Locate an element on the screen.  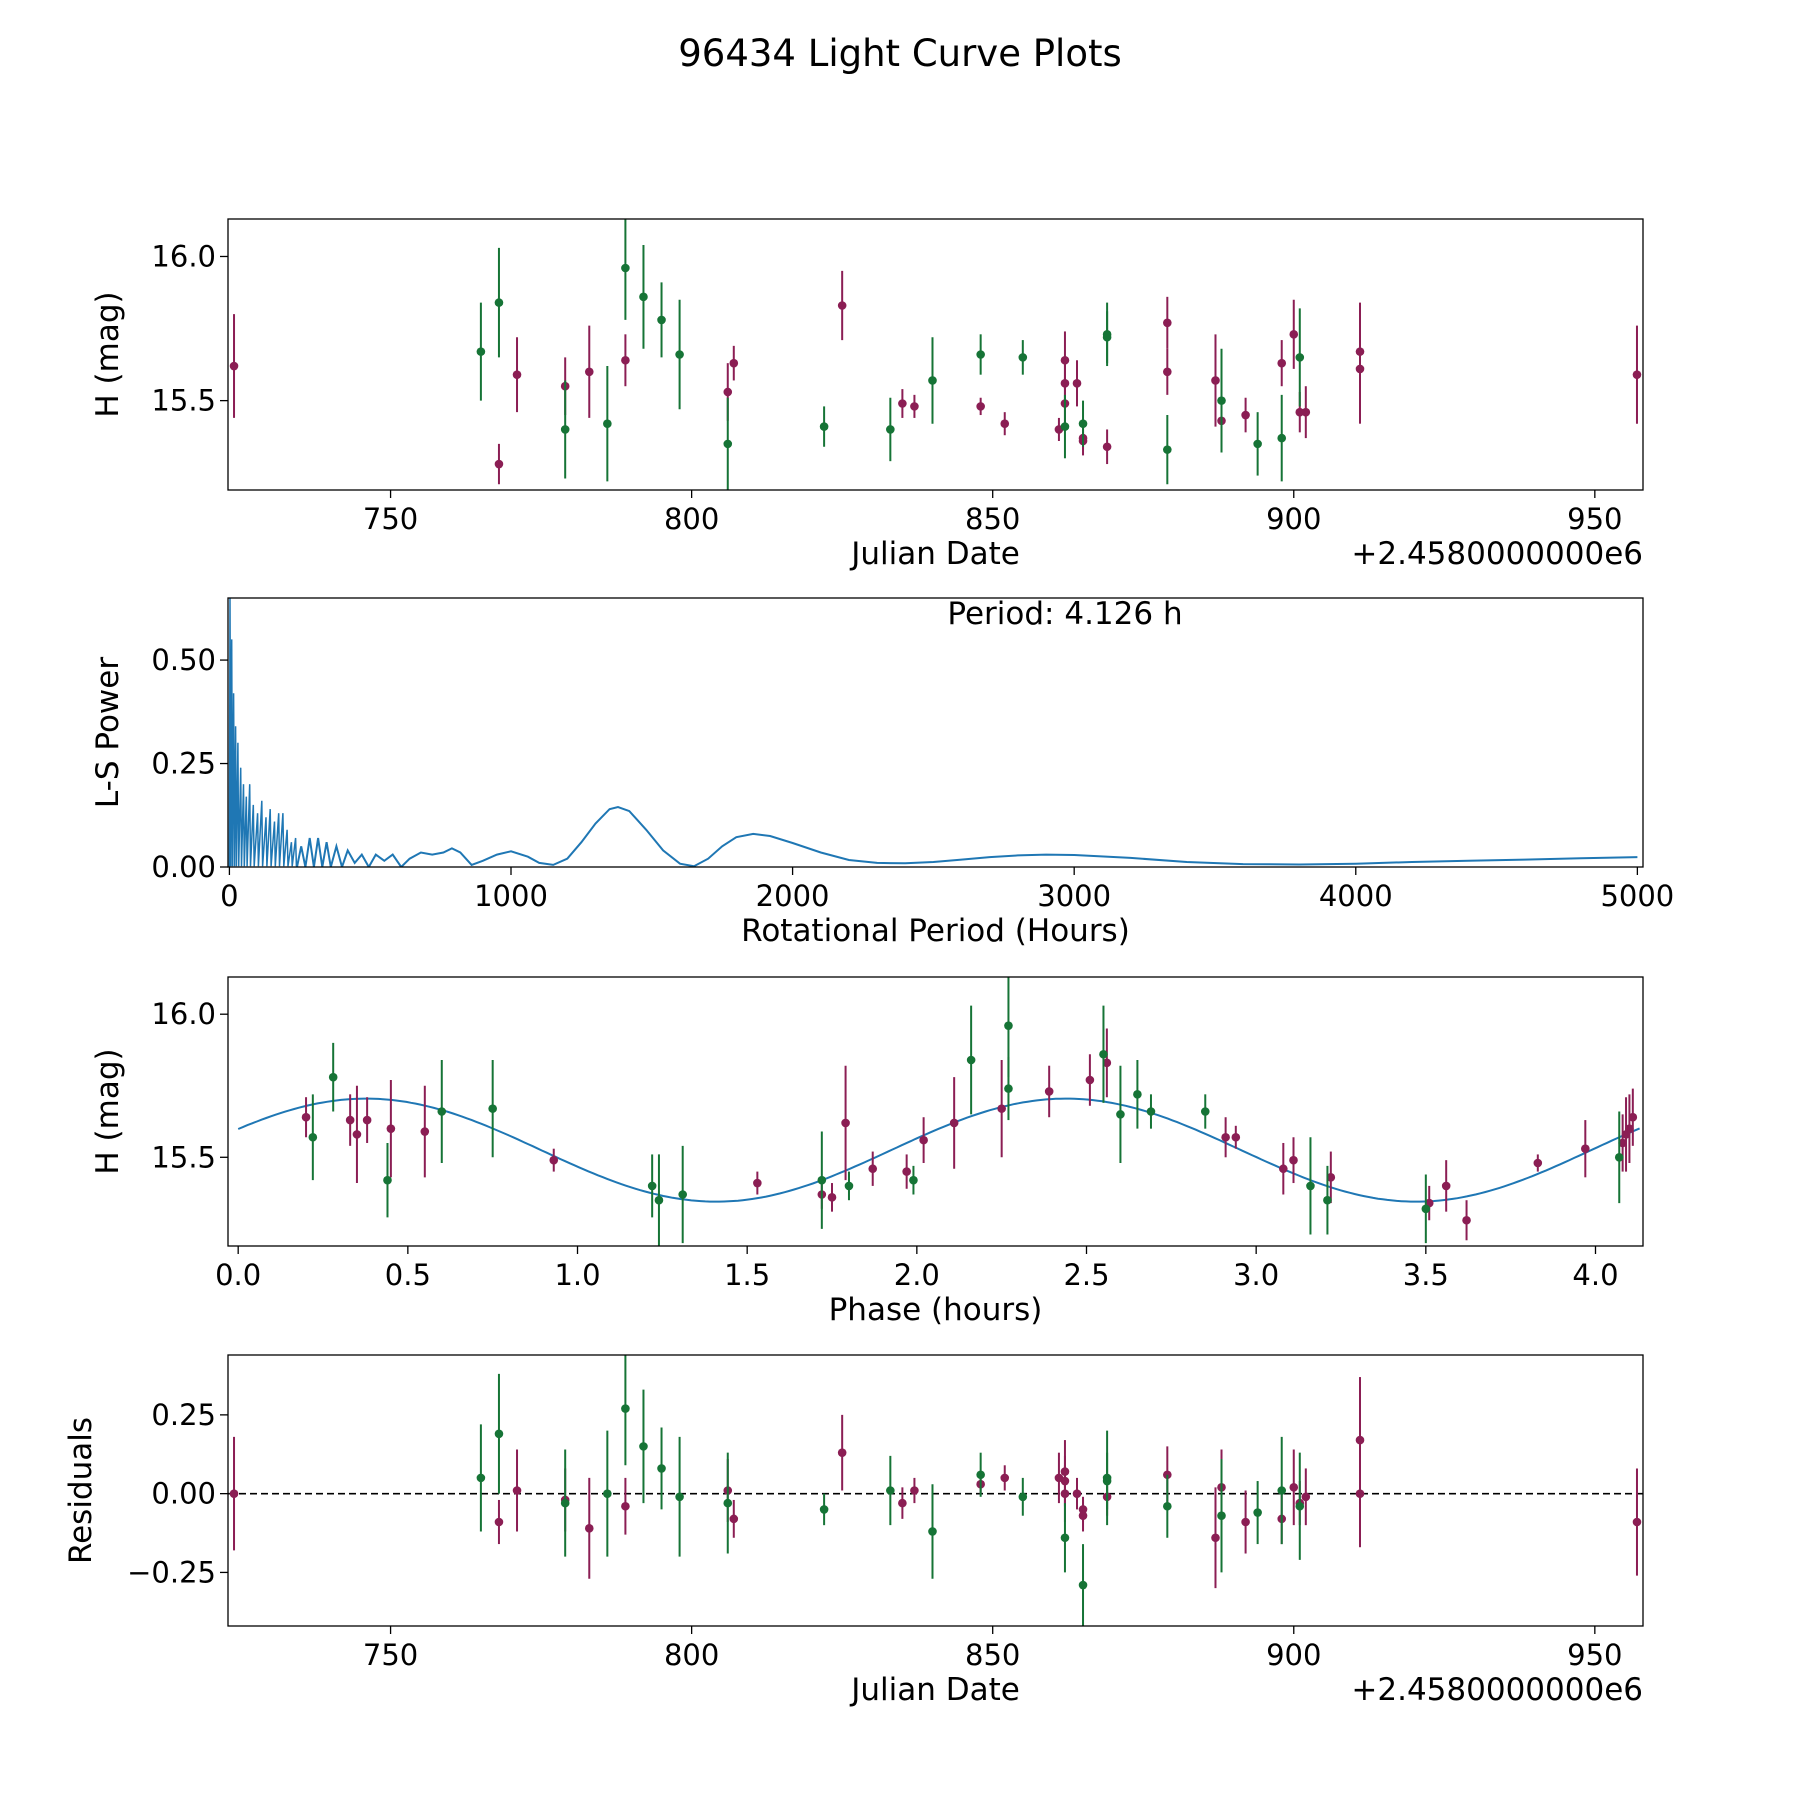
x-tick-label: 5000 is located at coordinates (1637, 896).